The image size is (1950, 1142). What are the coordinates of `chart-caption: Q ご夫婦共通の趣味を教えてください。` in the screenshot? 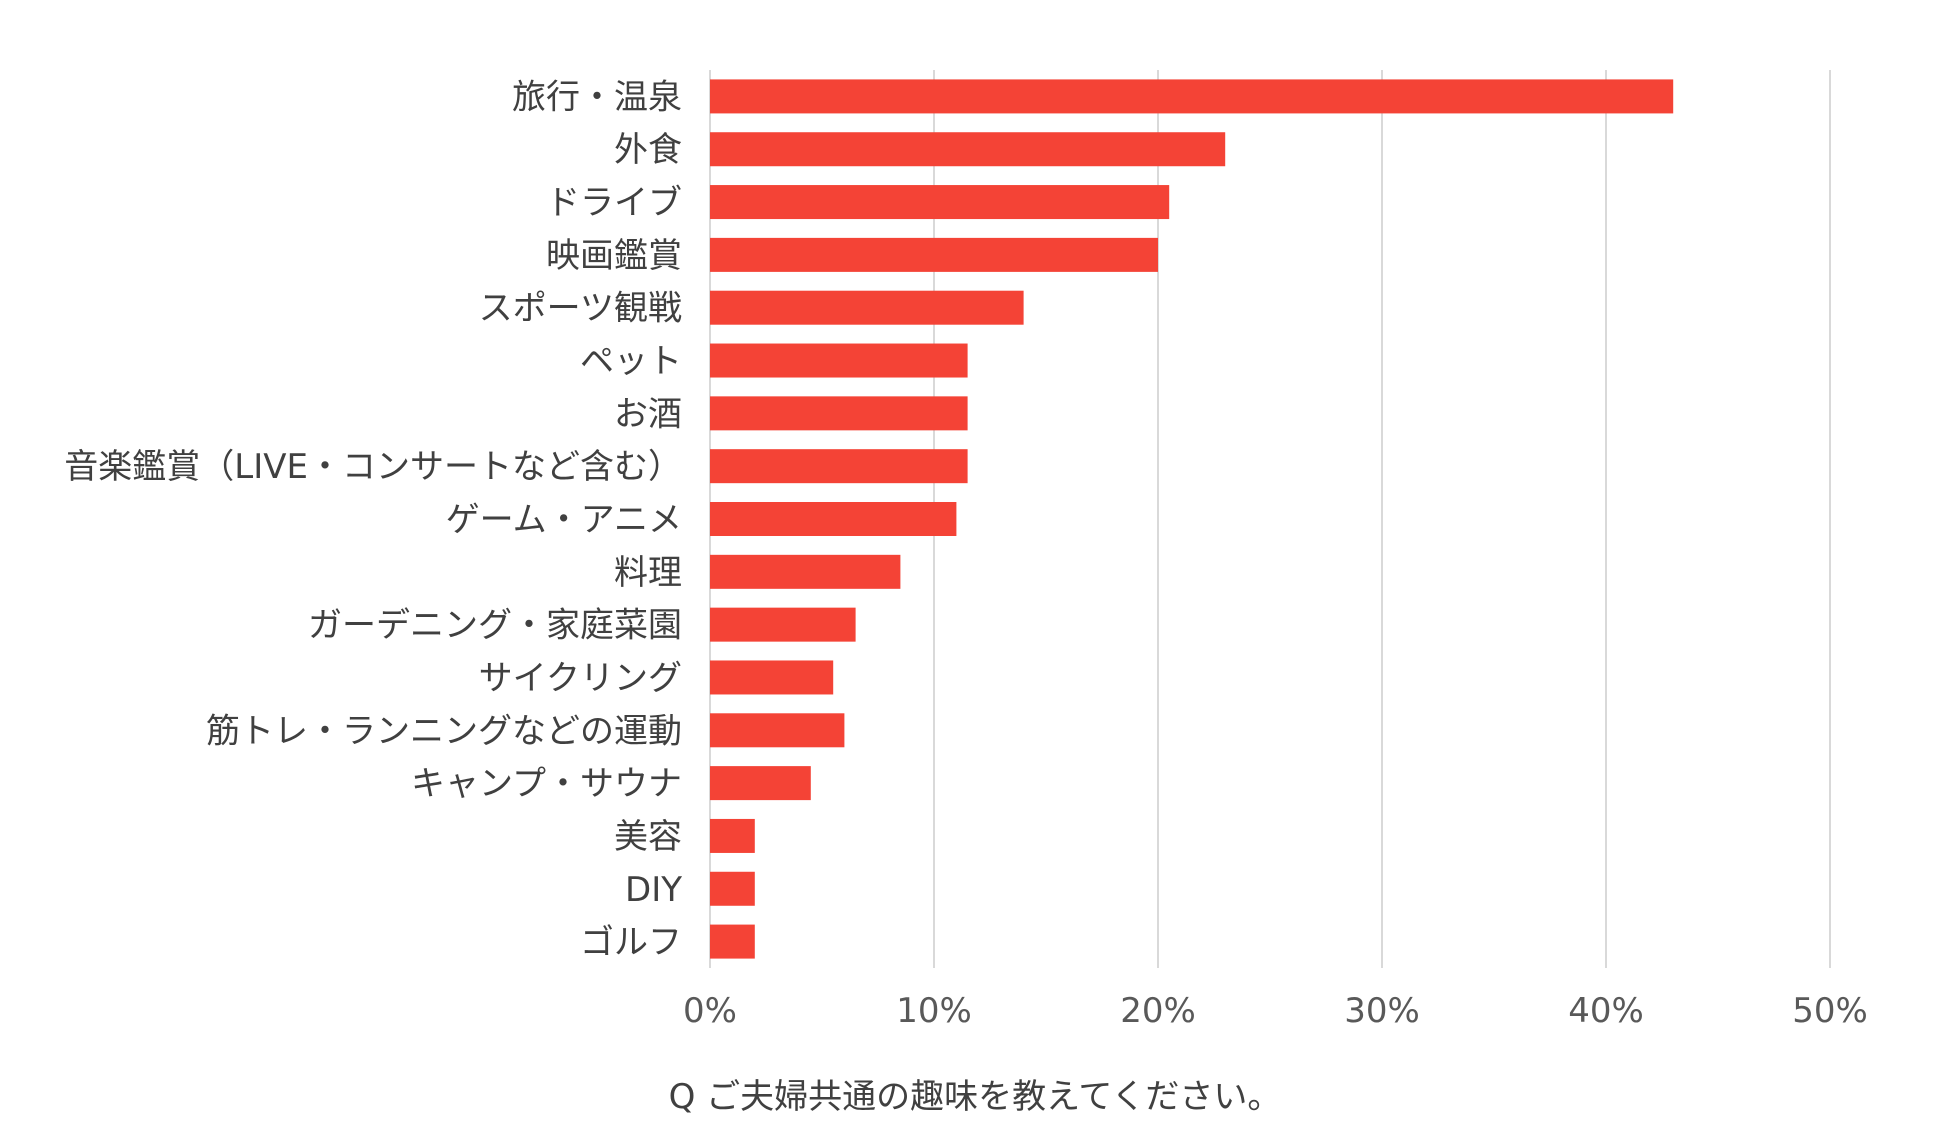 It's located at (975, 1097).